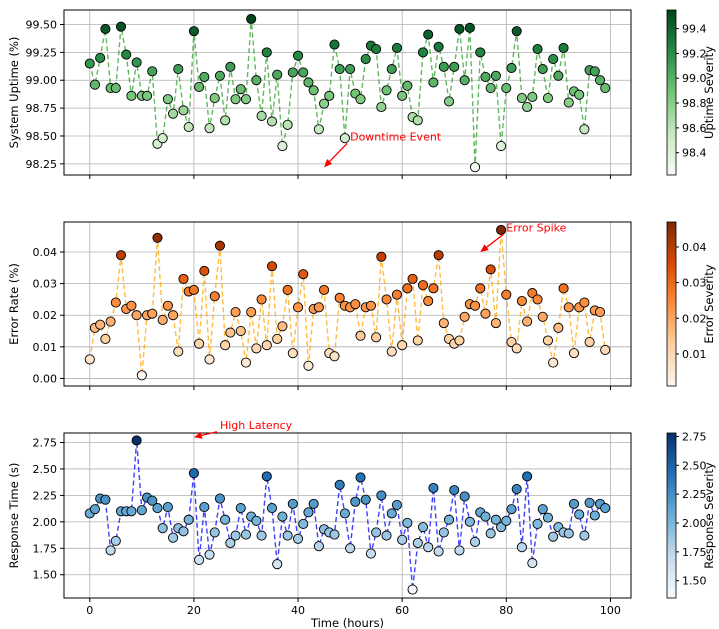 The height and width of the screenshot is (629, 719). Describe the element at coordinates (42, 24) in the screenshot. I see `y-tick-label: 99.50` at that location.